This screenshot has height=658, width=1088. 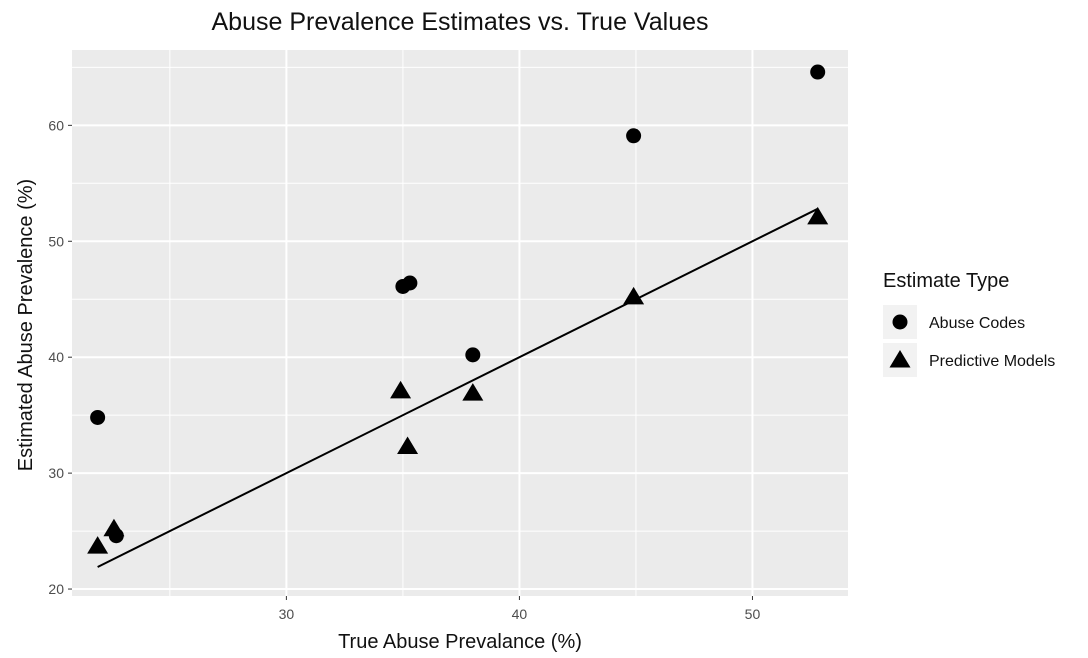 What do you see at coordinates (287, 614) in the screenshot?
I see `x-tick-label: 30` at bounding box center [287, 614].